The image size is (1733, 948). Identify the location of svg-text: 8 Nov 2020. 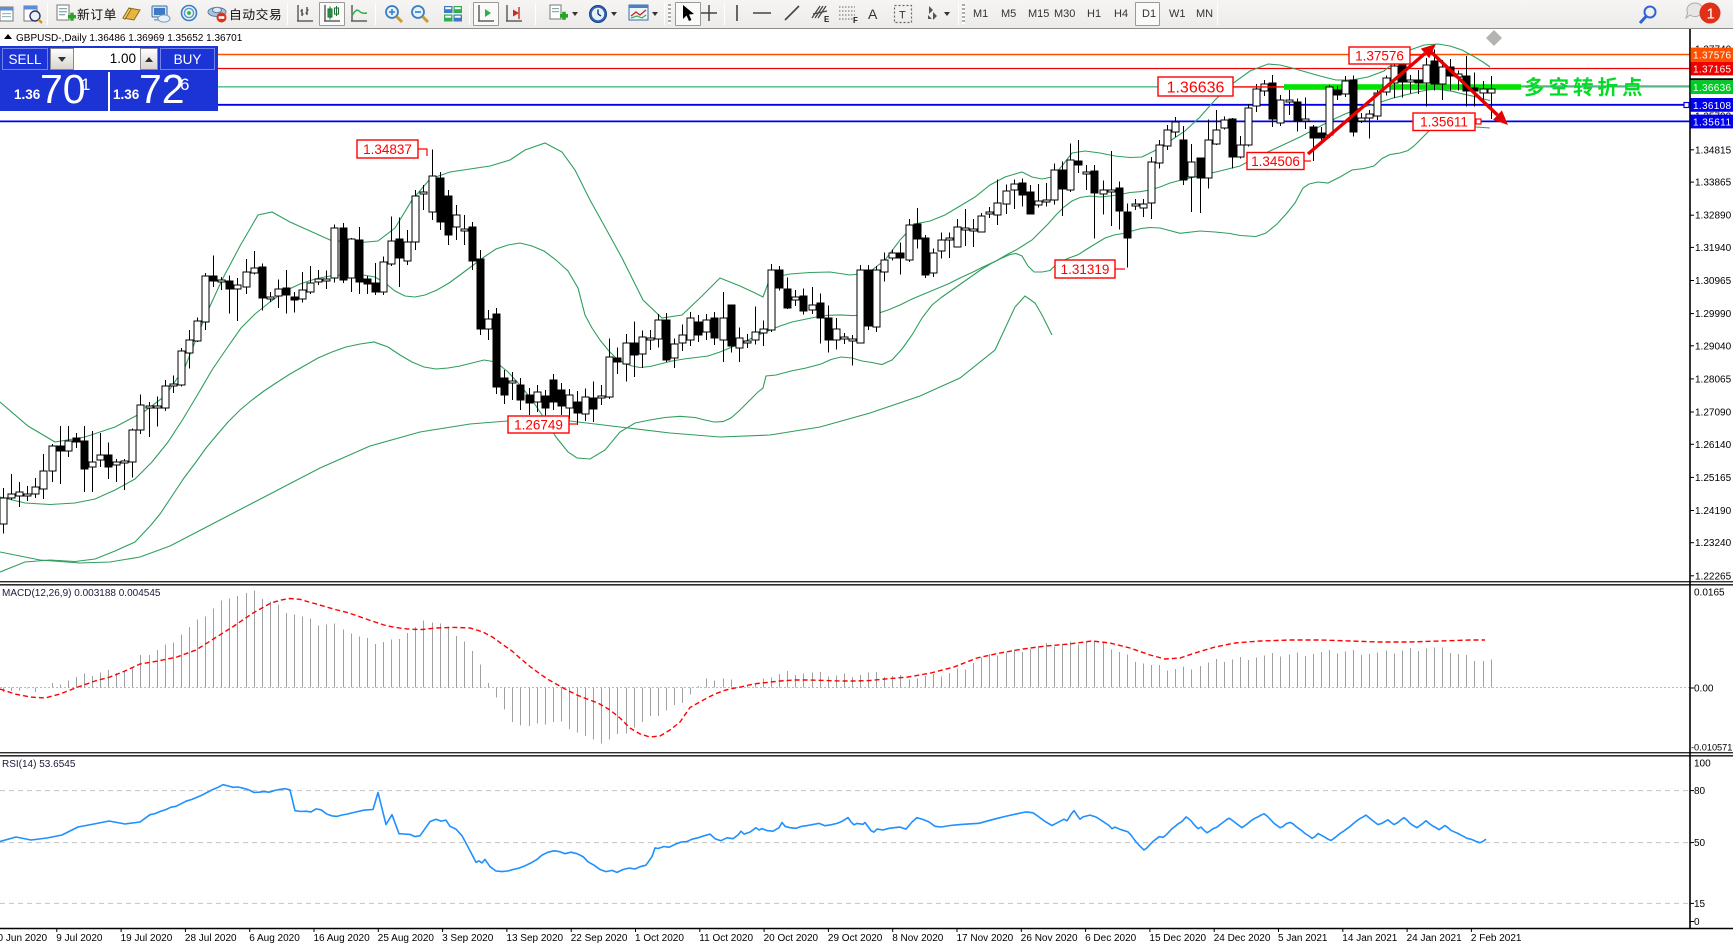
(918, 938).